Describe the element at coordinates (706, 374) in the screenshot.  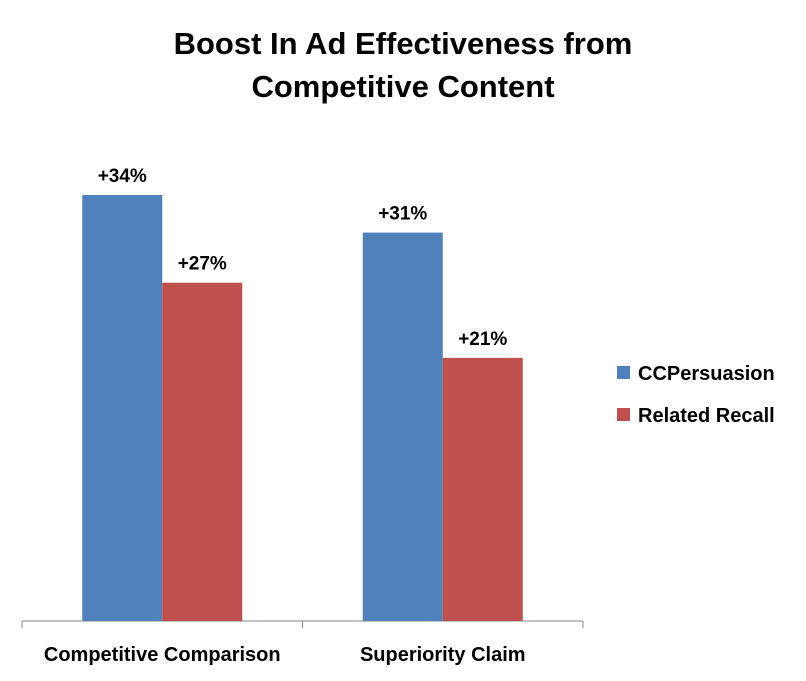
I see `legend-label: CCPersuasion` at that location.